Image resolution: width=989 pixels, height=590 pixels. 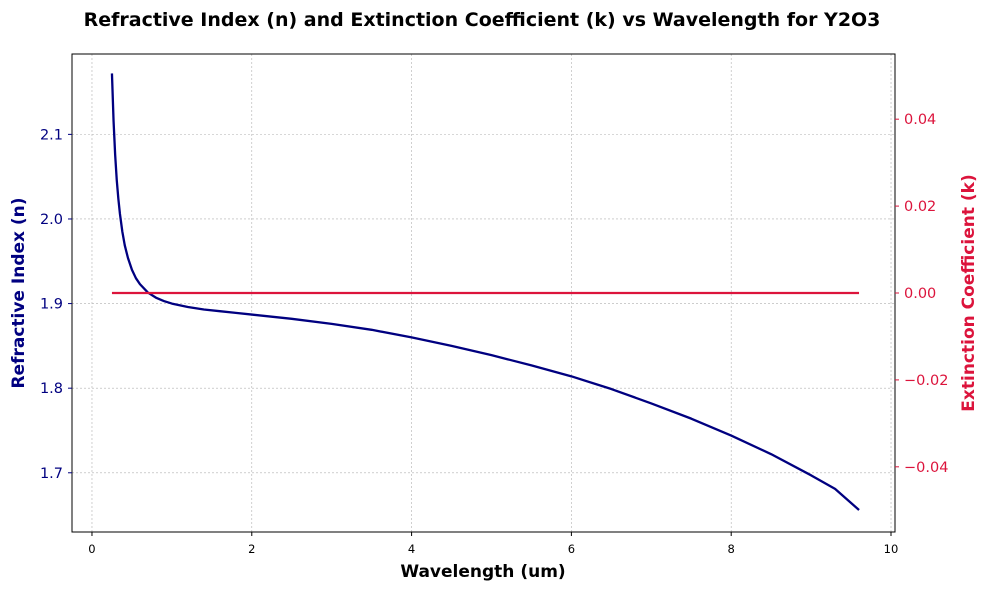 I want to click on right-tick-label: 0.04, so click(x=920, y=120).